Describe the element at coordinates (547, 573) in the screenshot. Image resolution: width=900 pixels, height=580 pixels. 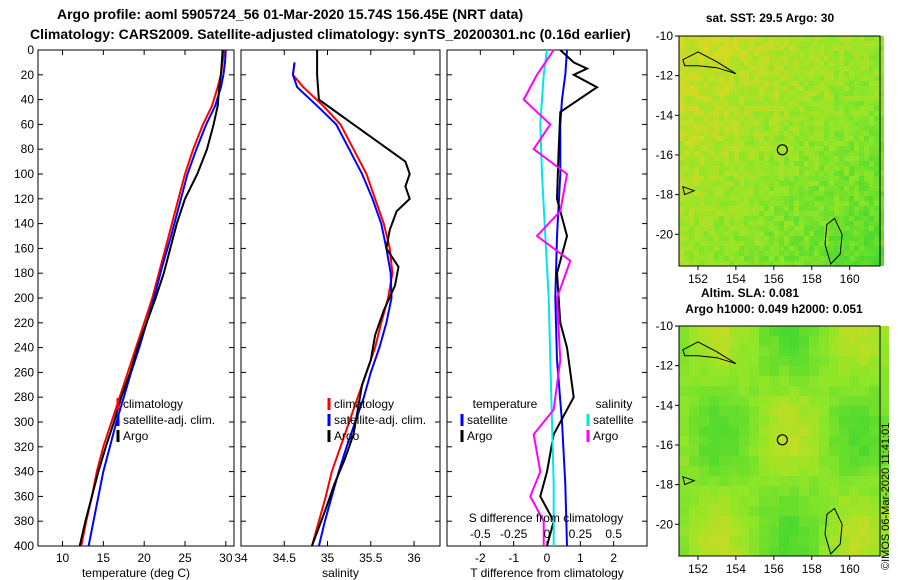
I see `differences-xlabel: T difference from climatology` at that location.